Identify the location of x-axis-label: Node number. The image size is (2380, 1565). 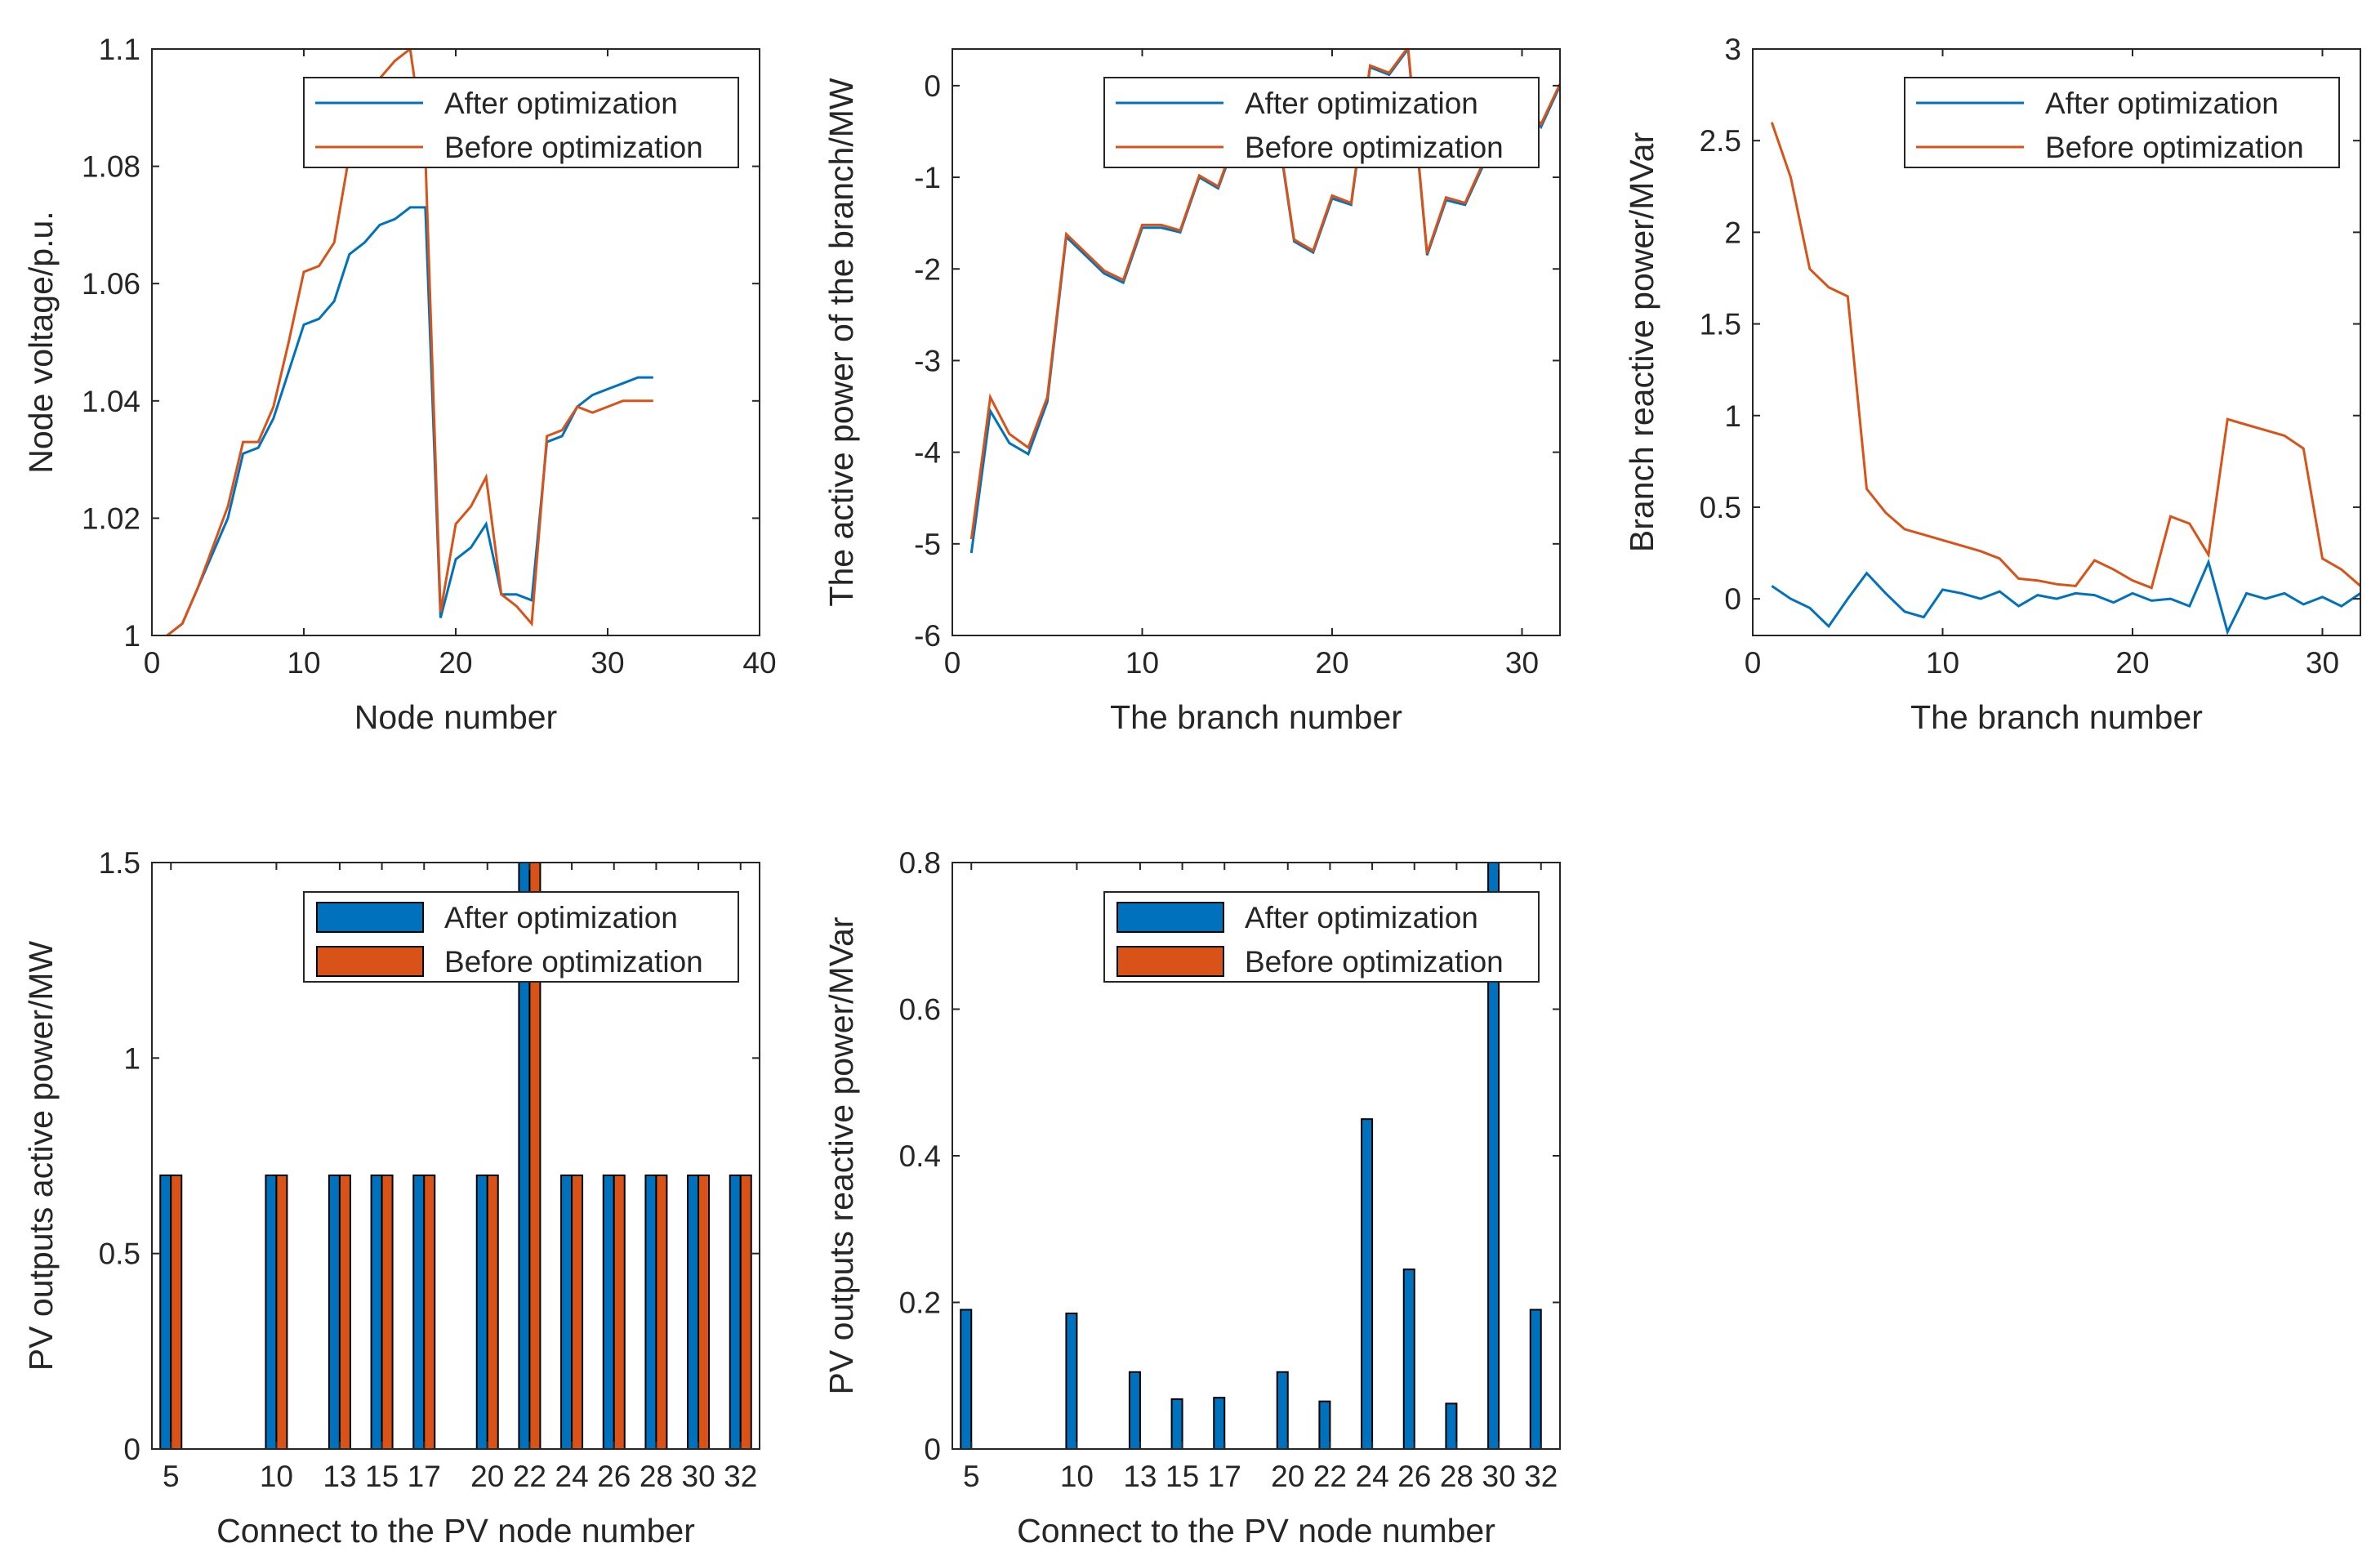
(456, 717).